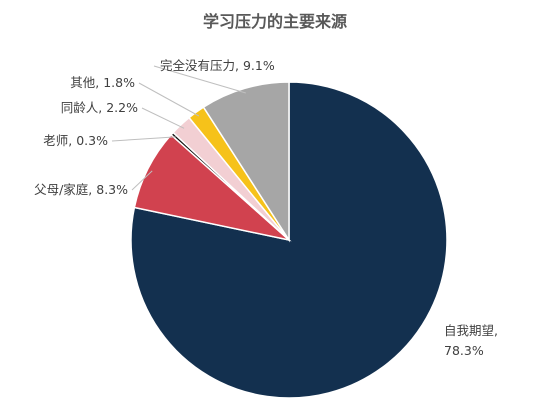 The height and width of the screenshot is (407, 550). Describe the element at coordinates (275, 21) in the screenshot. I see `chart-title: 学习压力的主要来源` at that location.